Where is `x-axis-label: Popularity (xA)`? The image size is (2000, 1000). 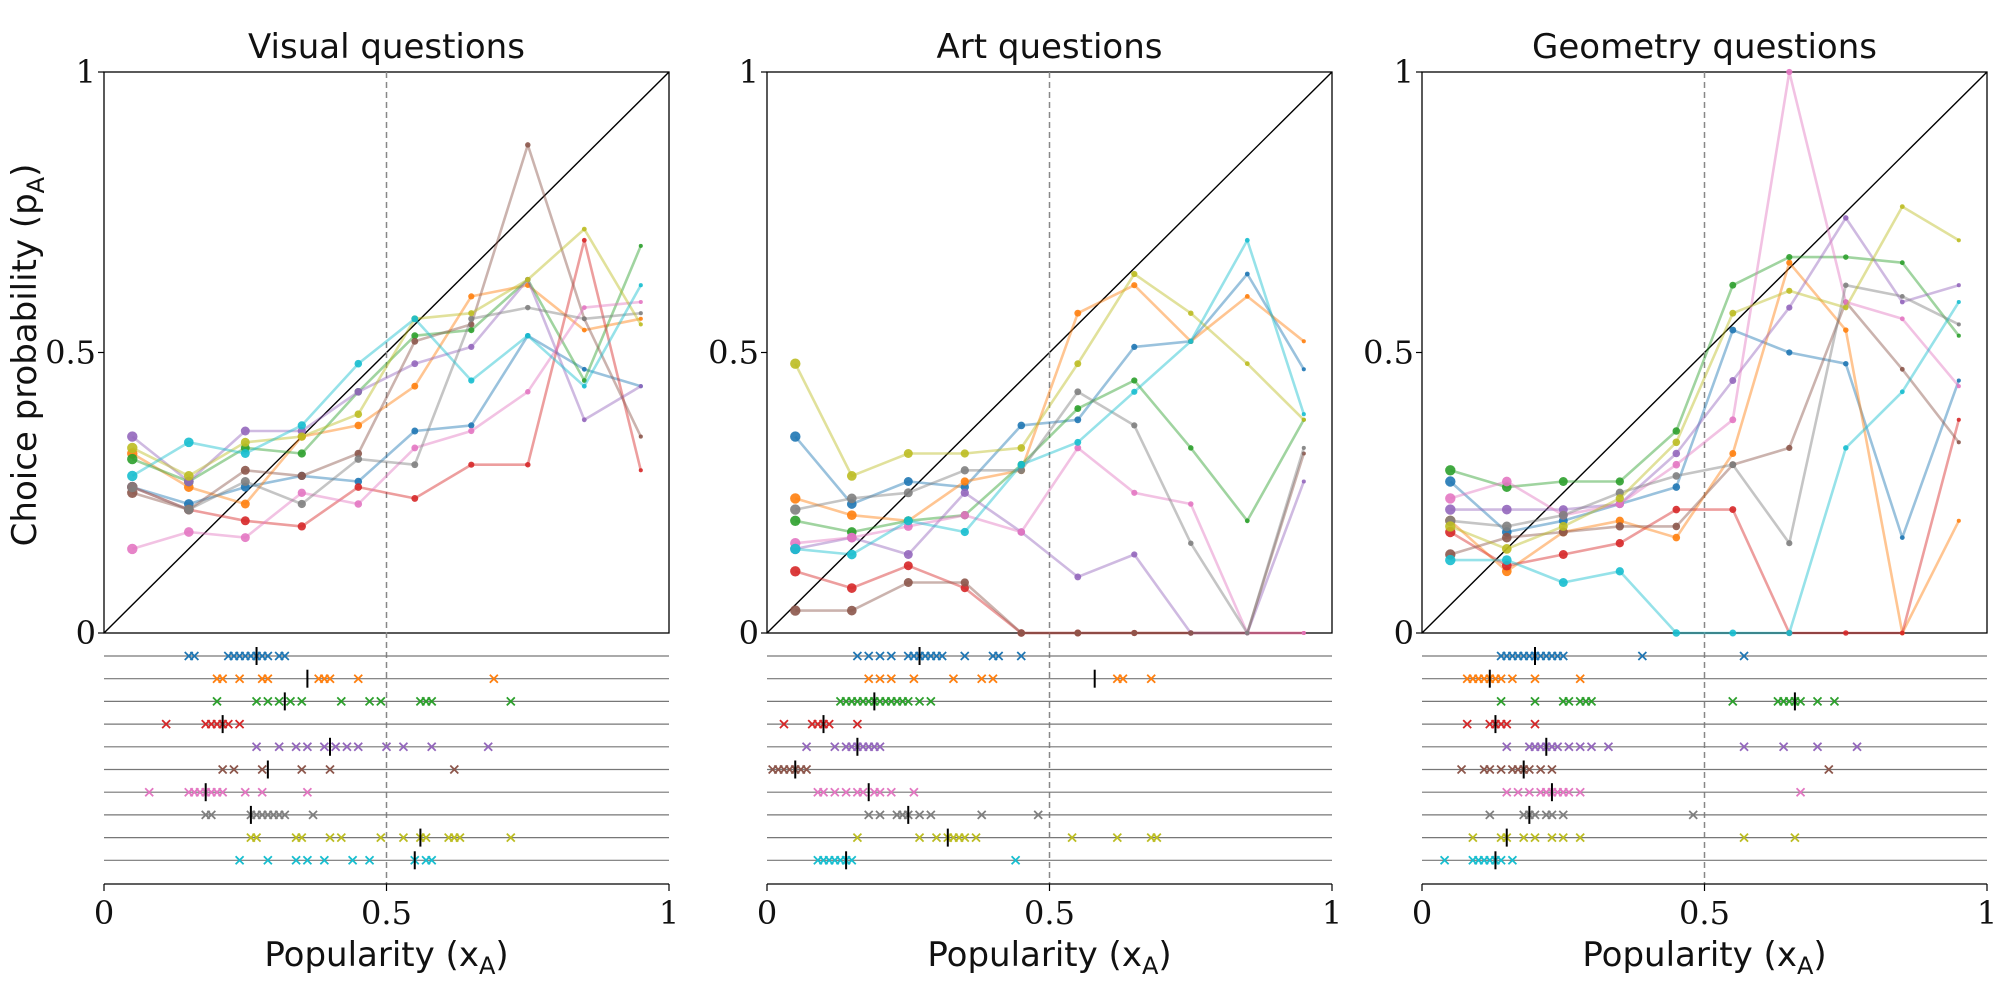
x-axis-label: Popularity (xA) is located at coordinates (1704, 957).